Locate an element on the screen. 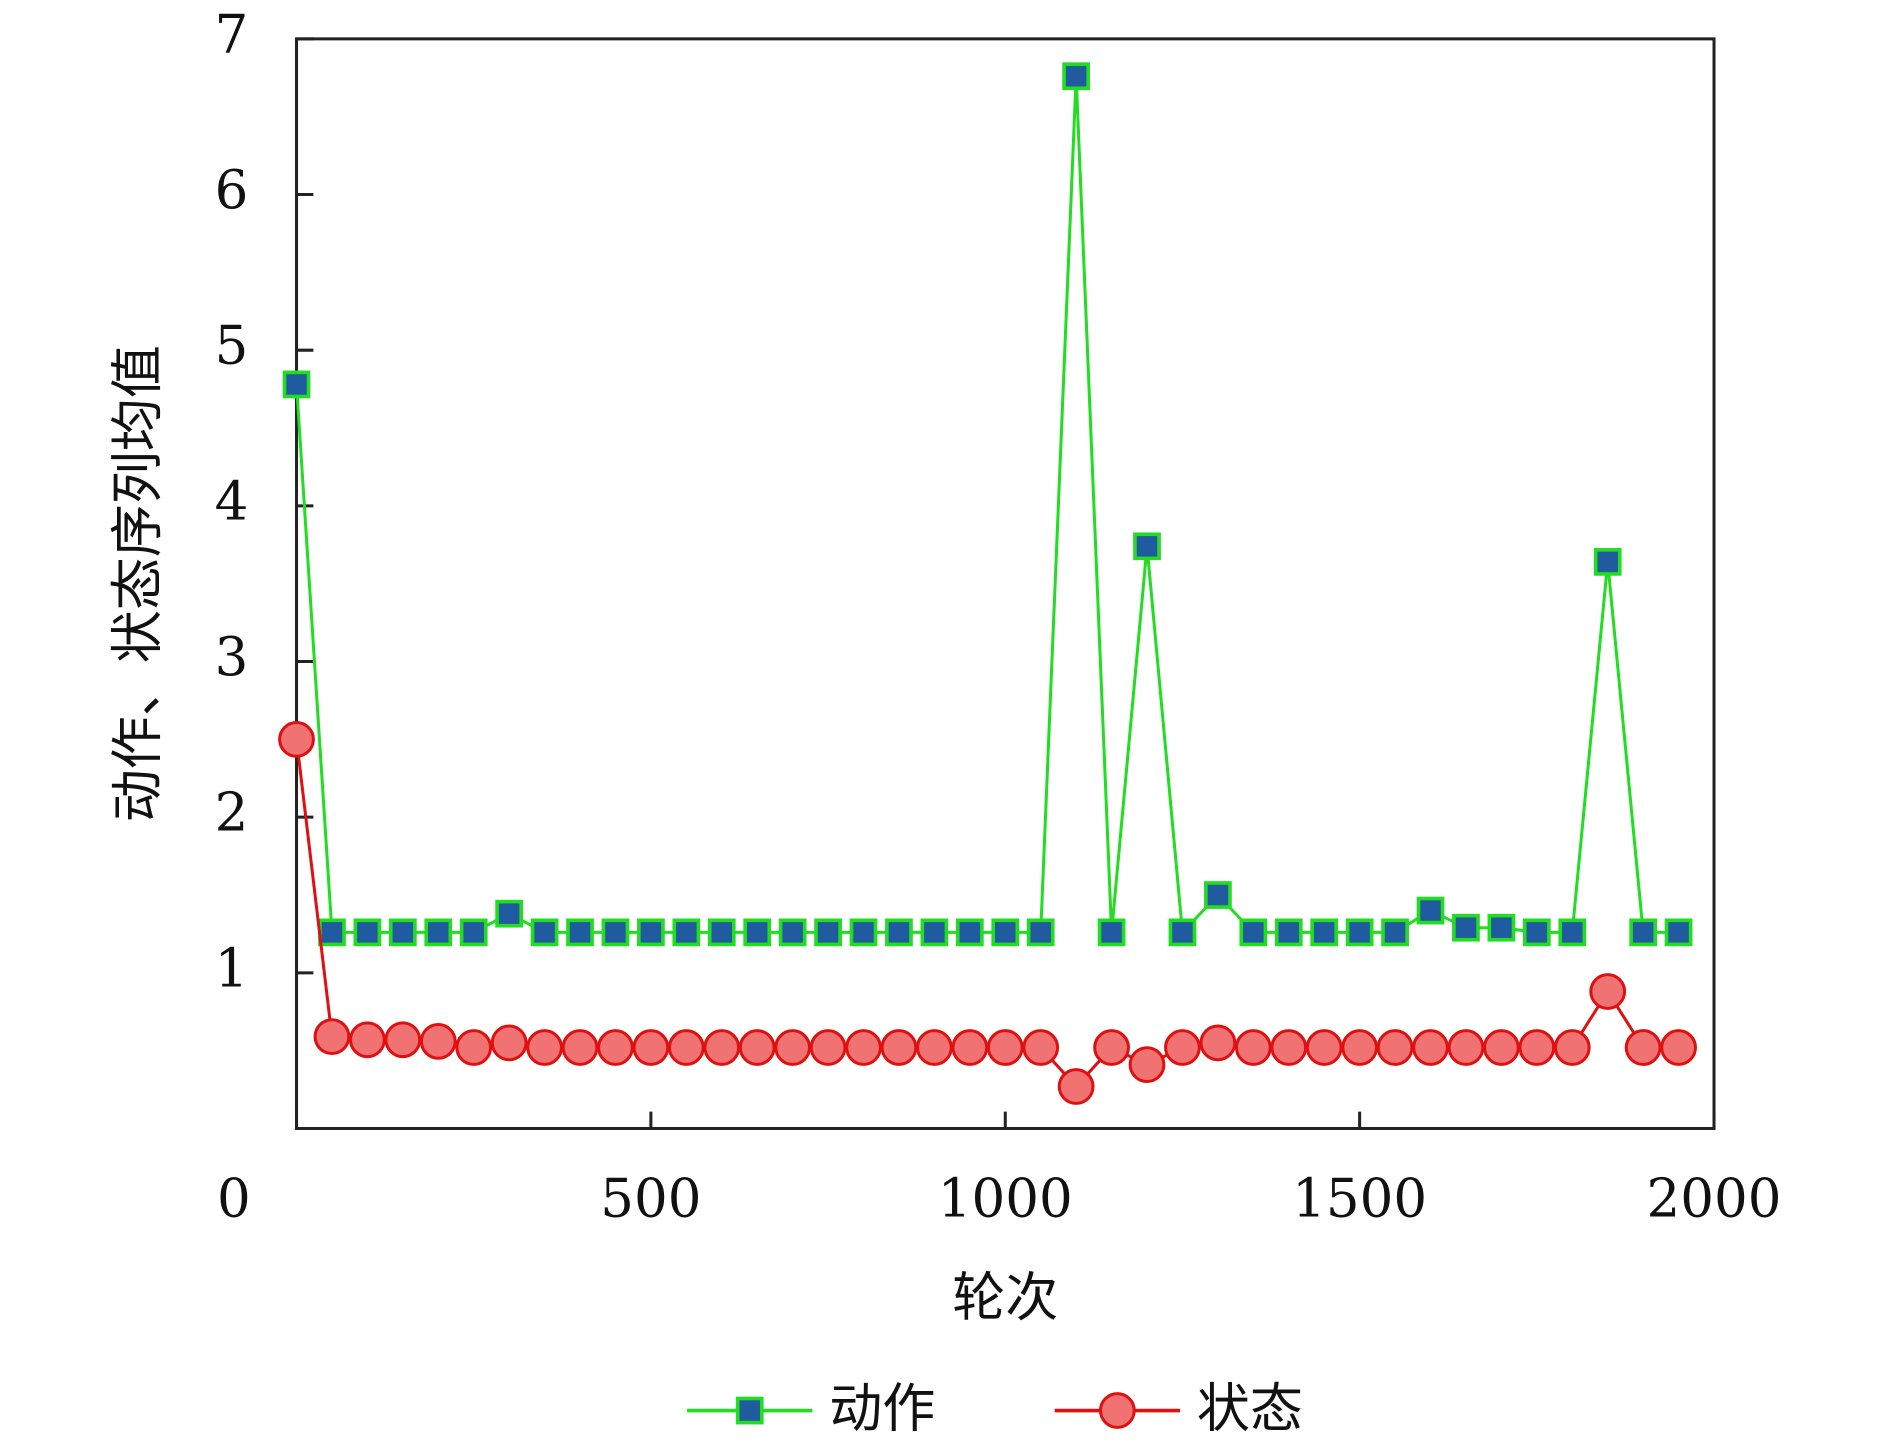 Image resolution: width=1890 pixels, height=1447 pixels. y-tick-label: 1 is located at coordinates (232, 968).